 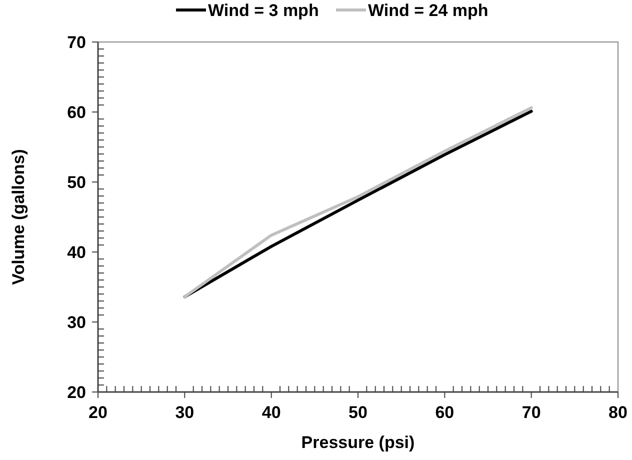 What do you see at coordinates (76, 392) in the screenshot?
I see `y-tick-label: 20` at bounding box center [76, 392].